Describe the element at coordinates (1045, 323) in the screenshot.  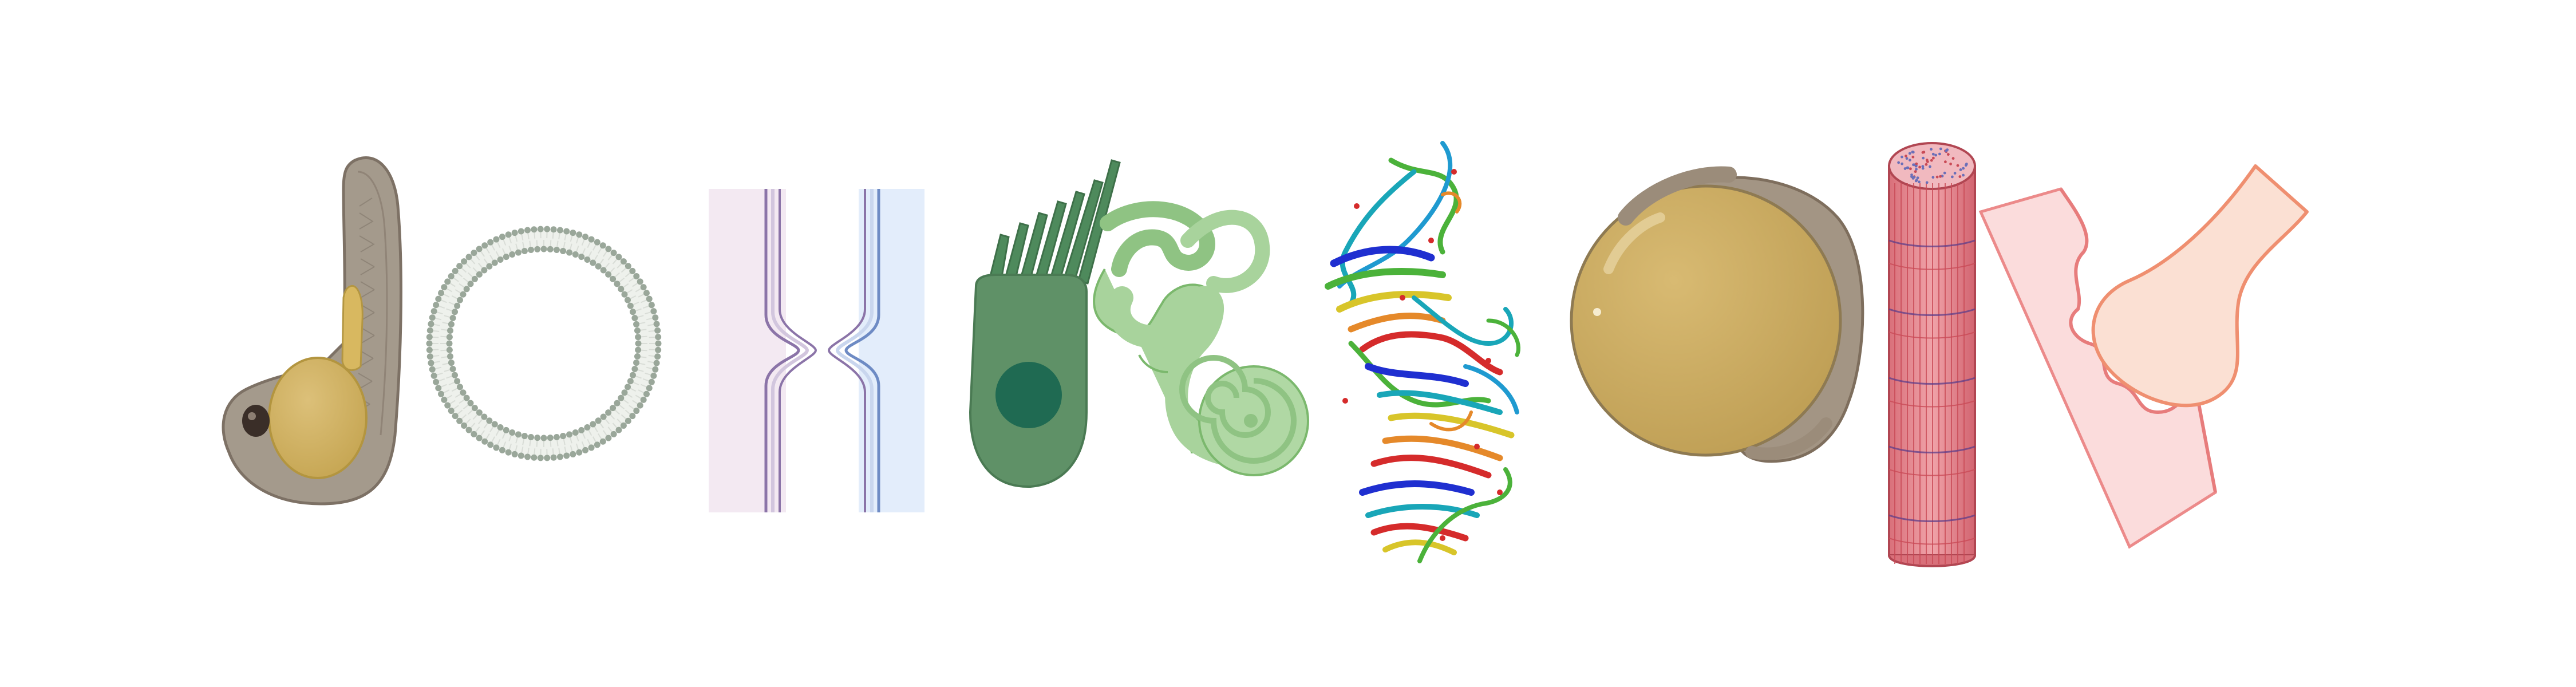
I see `hair-cell-illustration` at that location.